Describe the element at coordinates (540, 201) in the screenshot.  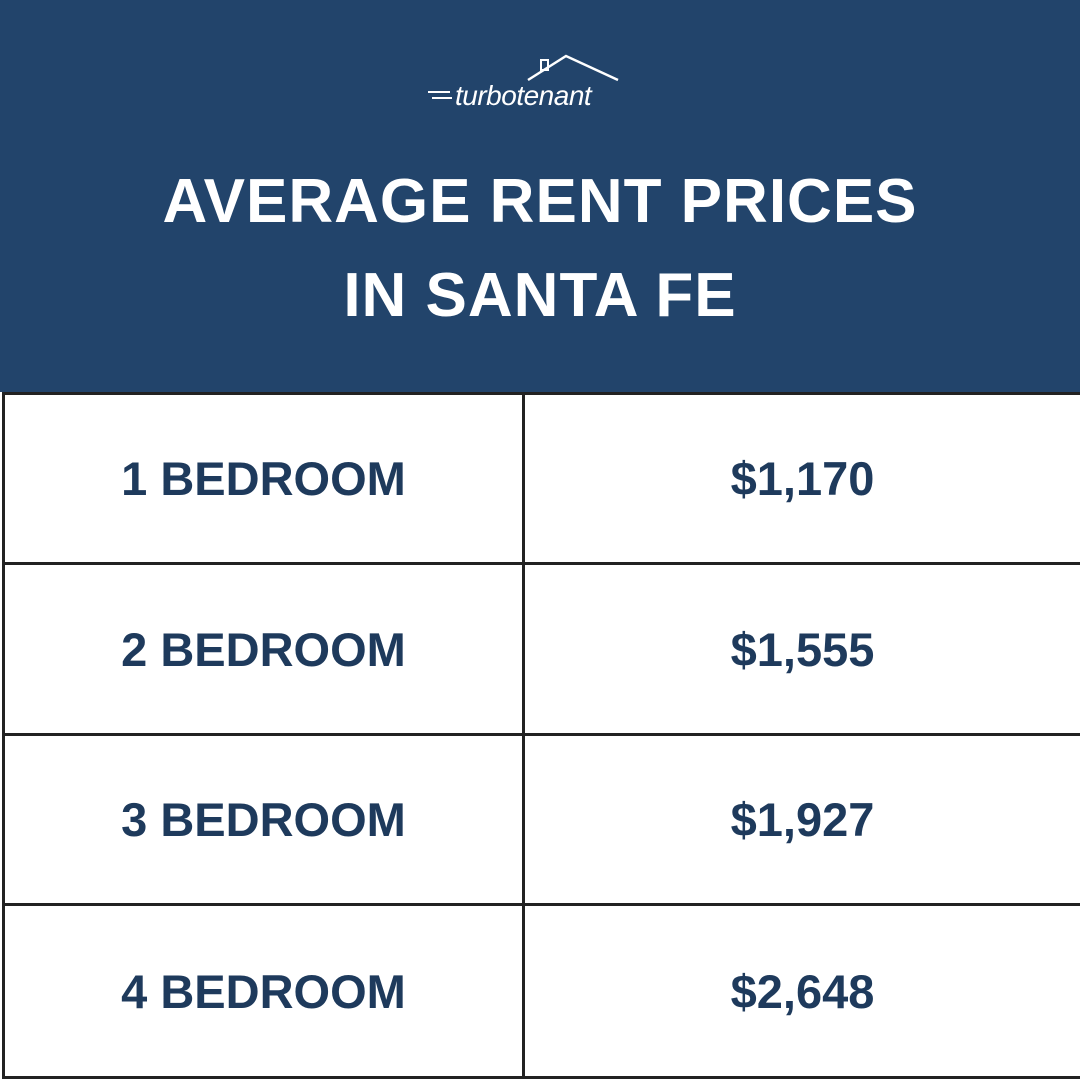
I see `title-line: AVERAGE RENT PRICES` at that location.